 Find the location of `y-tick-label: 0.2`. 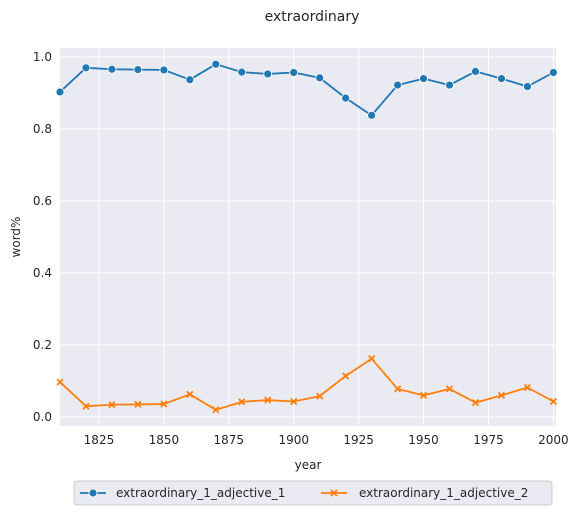

y-tick-label: 0.2 is located at coordinates (42, 345).